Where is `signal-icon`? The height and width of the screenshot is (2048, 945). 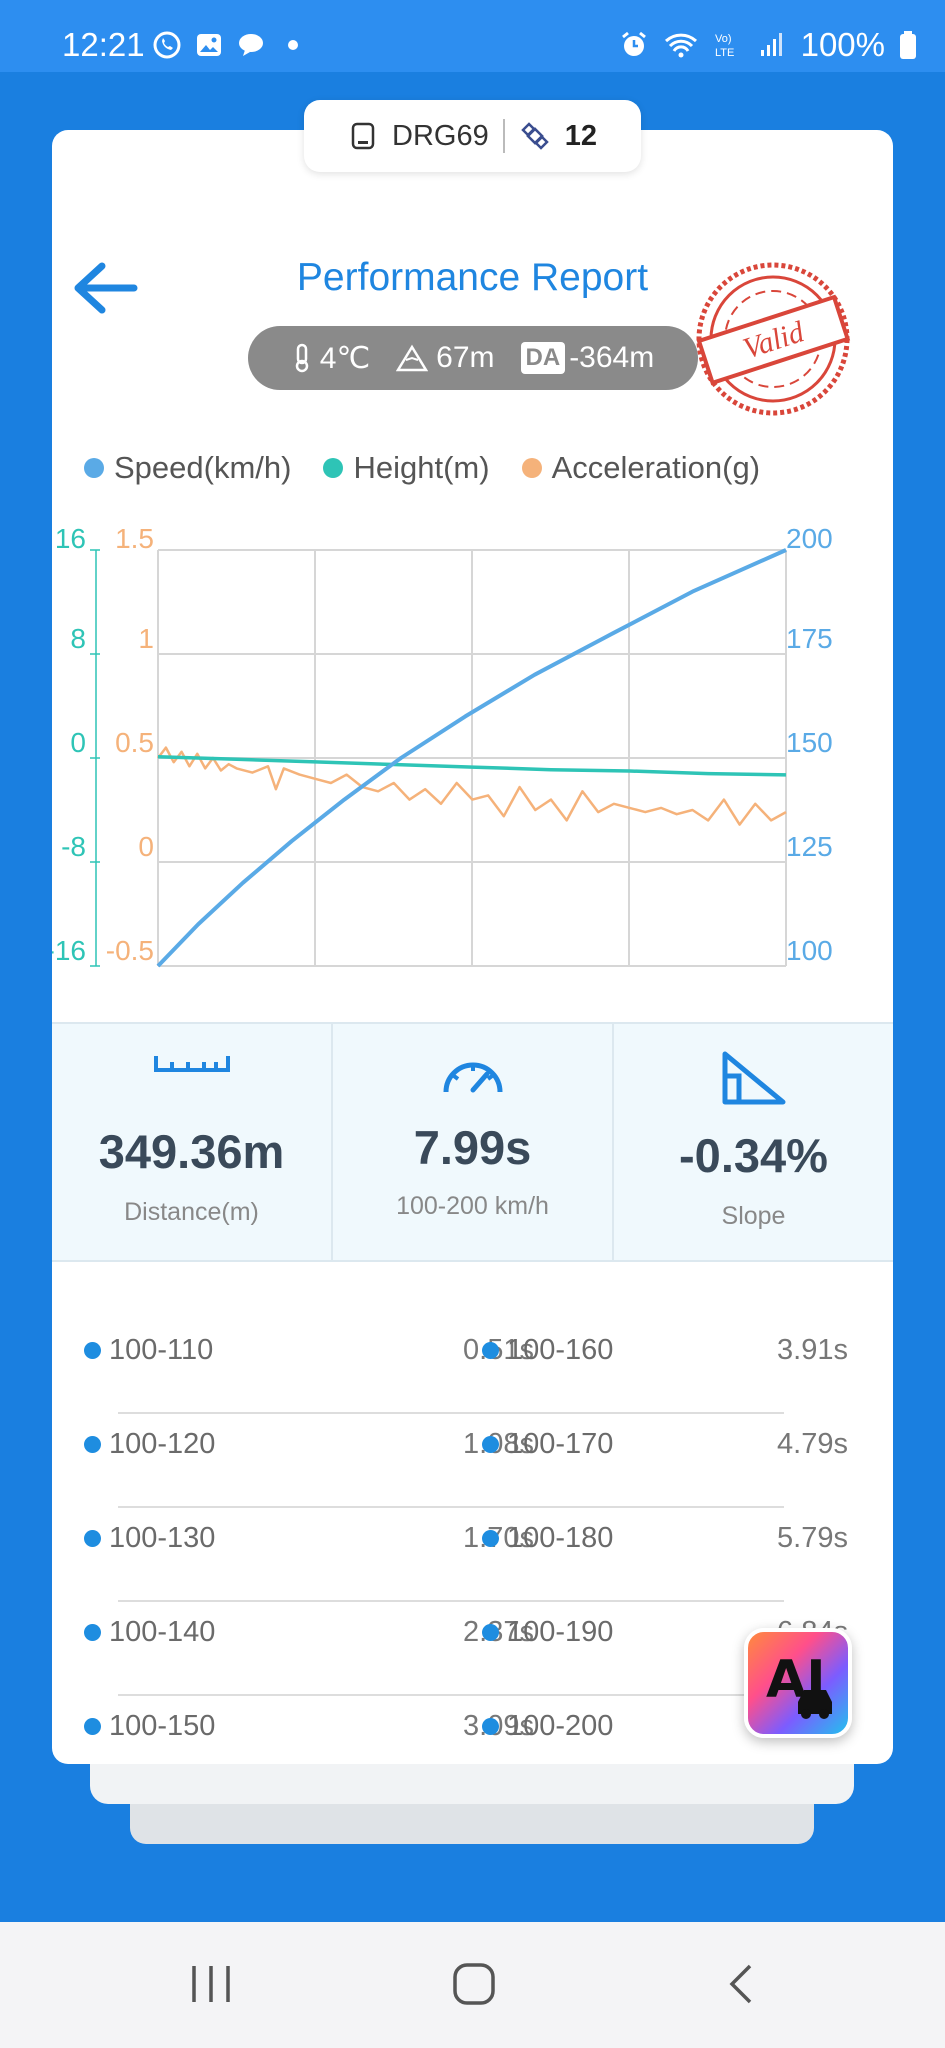 signal-icon is located at coordinates (772, 45).